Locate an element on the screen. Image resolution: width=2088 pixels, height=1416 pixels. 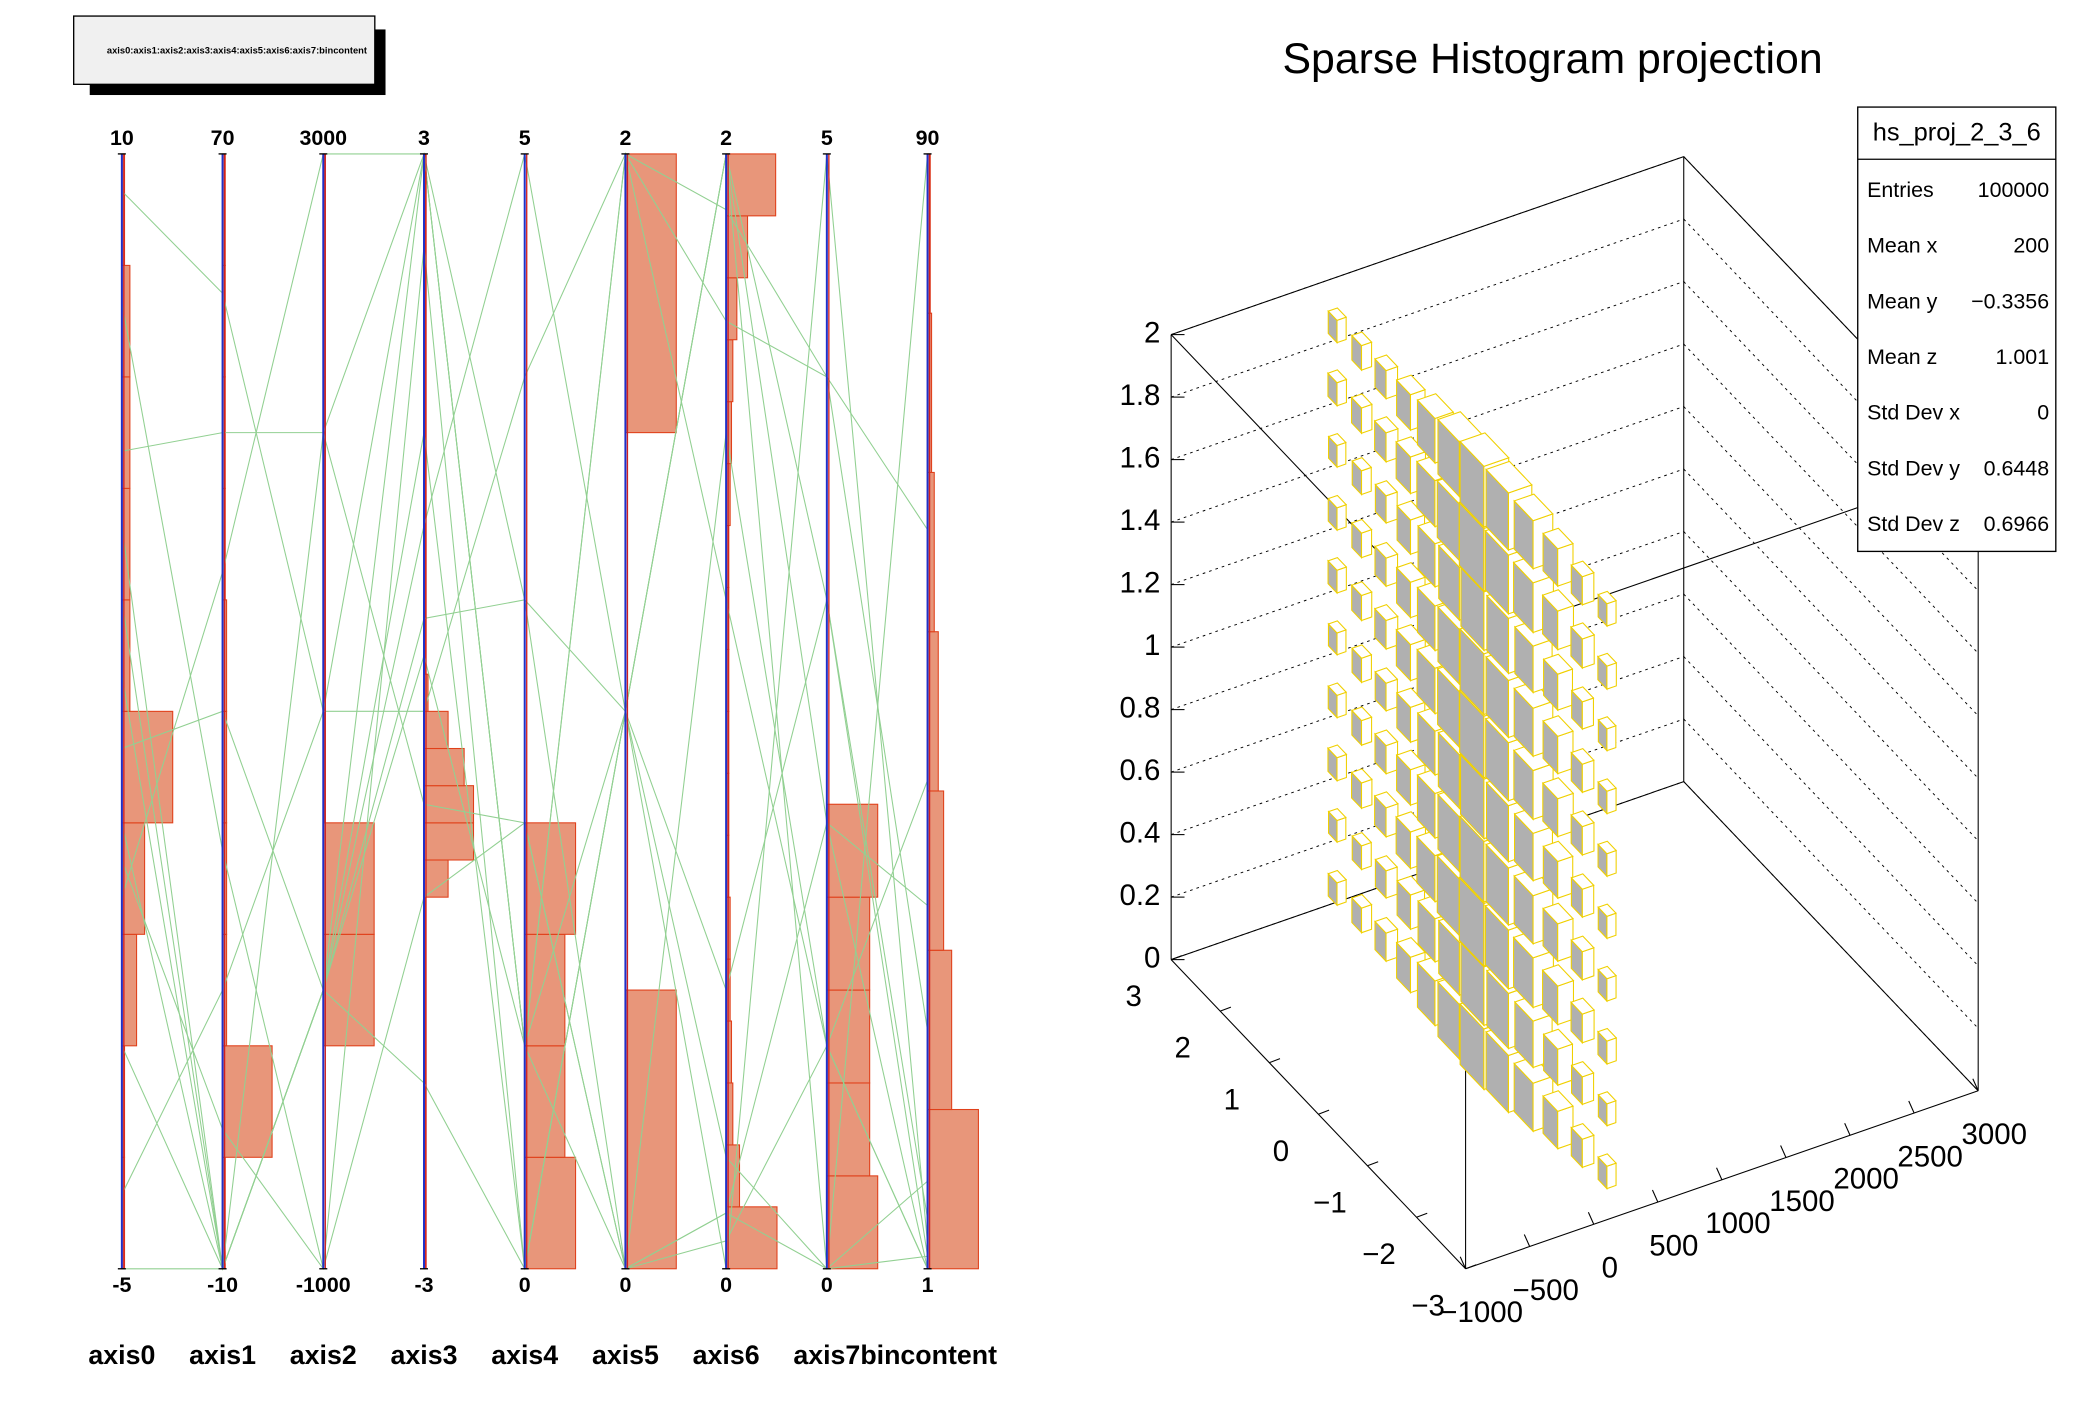
axis-title: bincontent is located at coordinates (928, 1355).